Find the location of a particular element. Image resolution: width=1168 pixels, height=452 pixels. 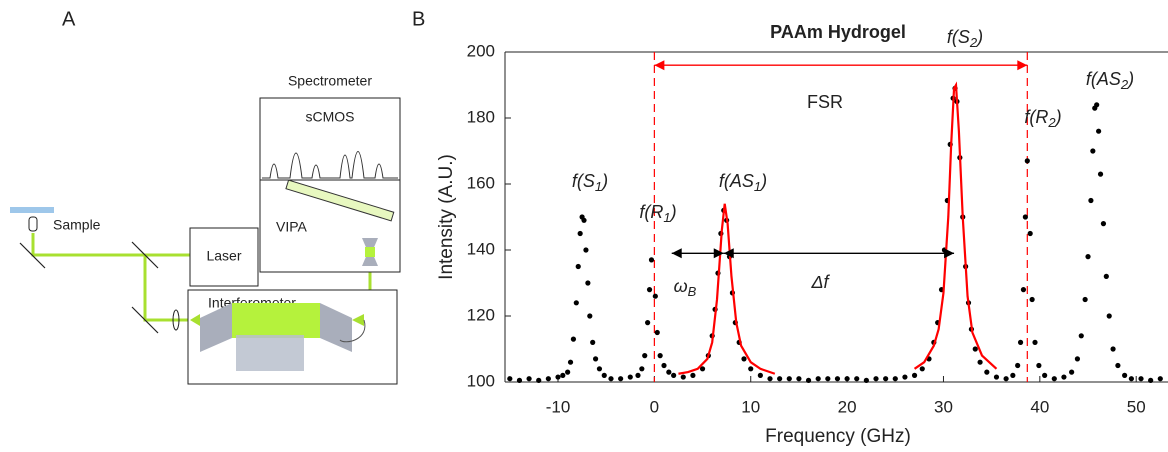

beam-arrow is located at coordinates (195, 320).